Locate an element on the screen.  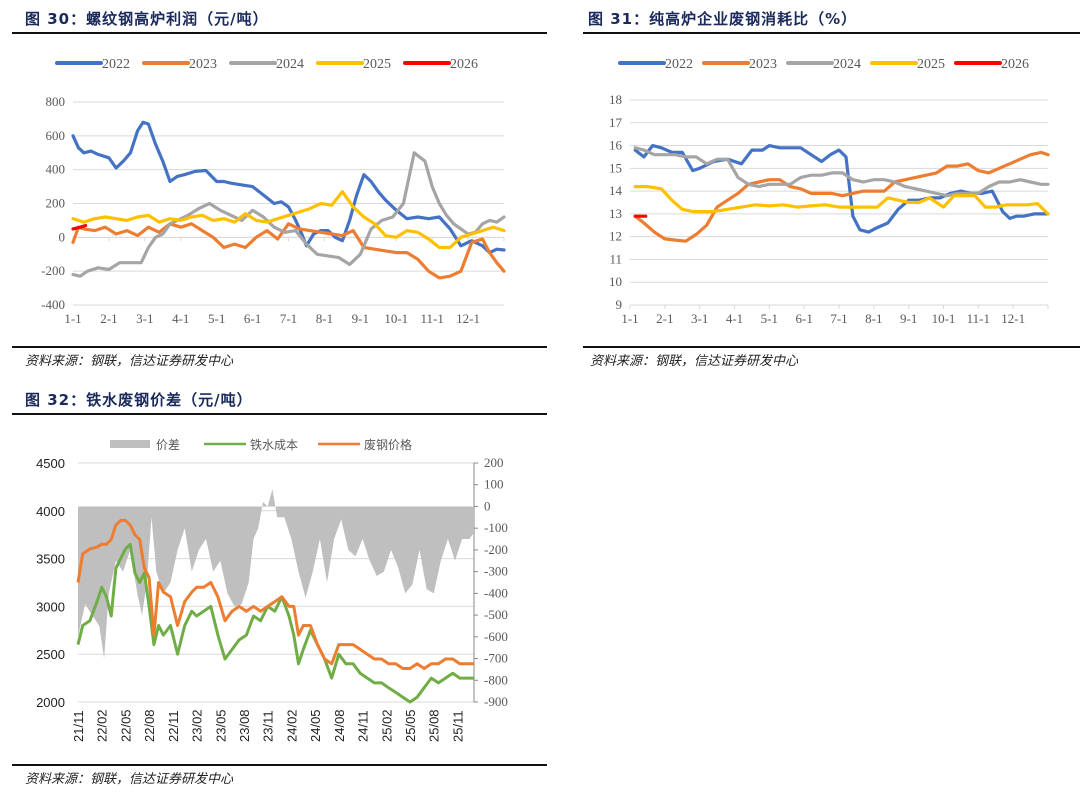
series-line-2025 is located at coordinates (288, 220).